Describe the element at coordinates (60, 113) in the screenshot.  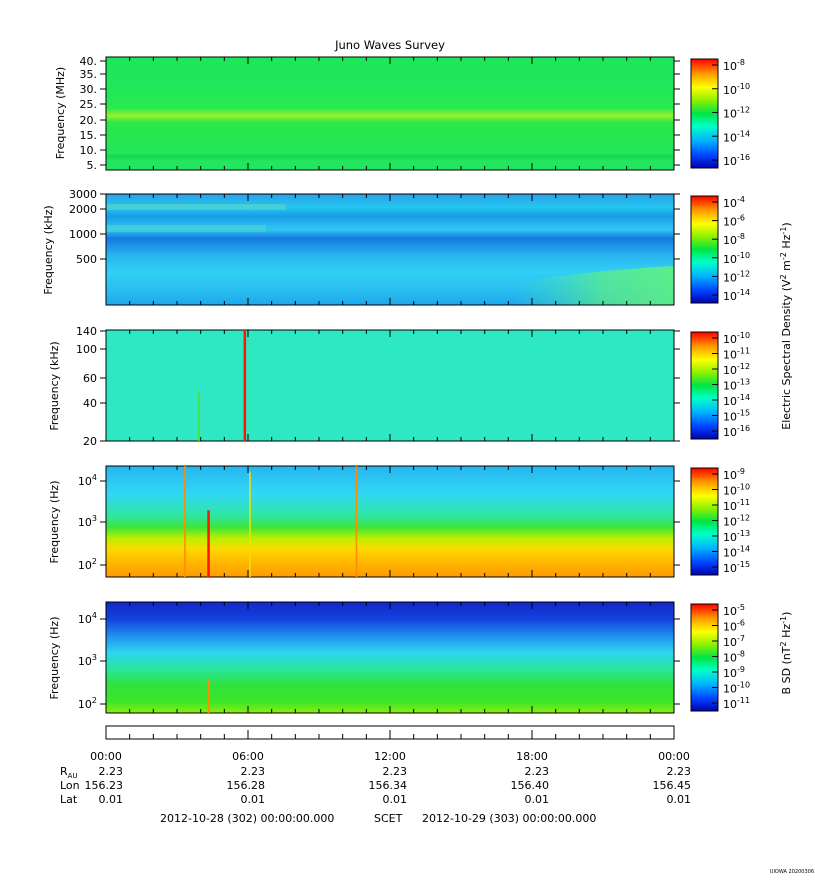
I see `panel-1-ylabel: Frequency (MHz)` at that location.